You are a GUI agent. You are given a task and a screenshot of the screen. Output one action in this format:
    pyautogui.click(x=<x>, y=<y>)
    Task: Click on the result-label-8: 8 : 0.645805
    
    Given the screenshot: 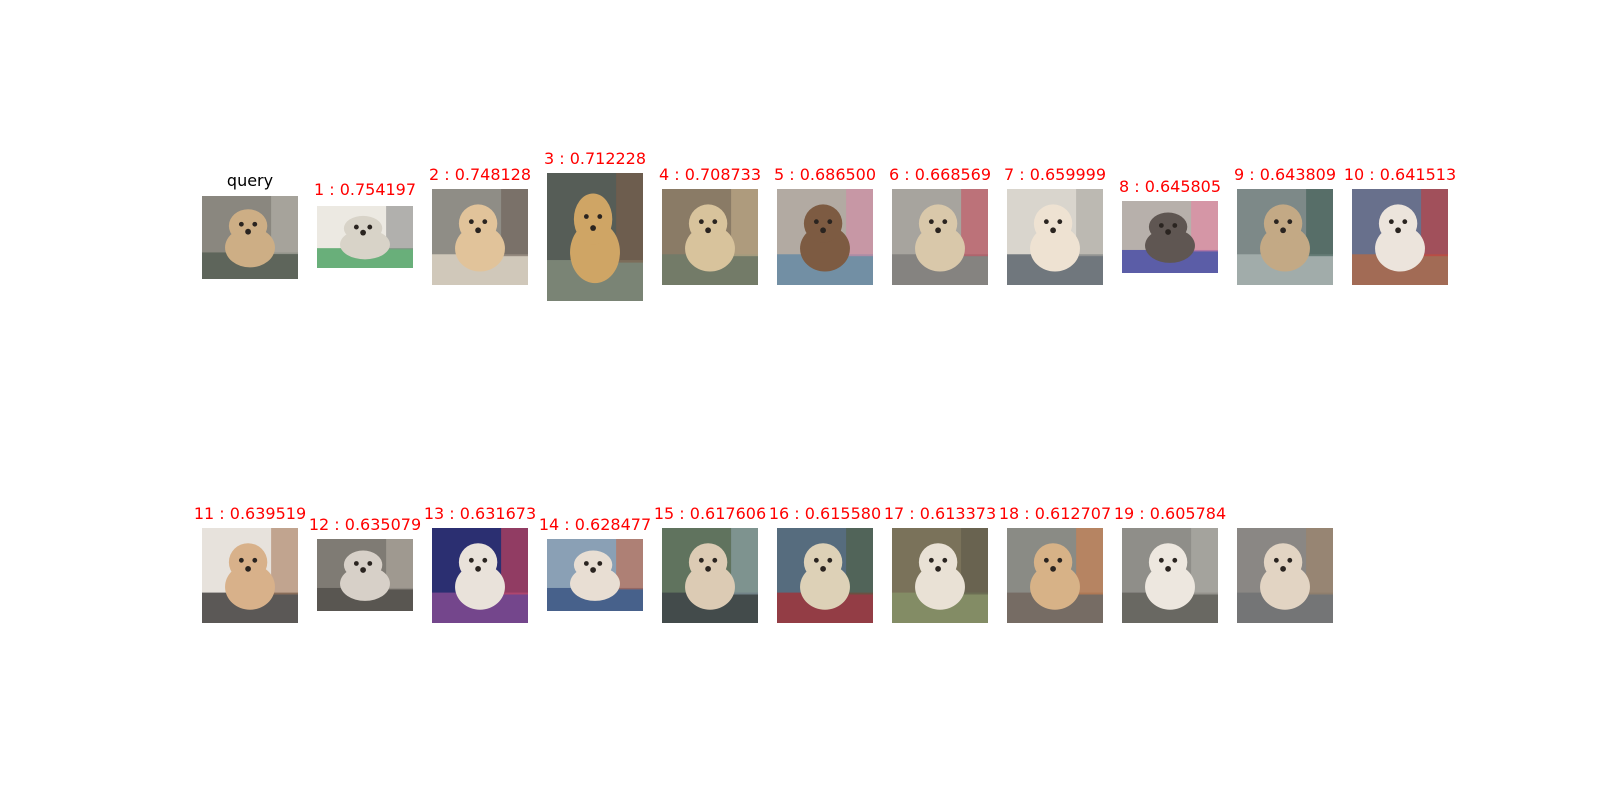 What is the action you would take?
    pyautogui.click(x=1170, y=186)
    